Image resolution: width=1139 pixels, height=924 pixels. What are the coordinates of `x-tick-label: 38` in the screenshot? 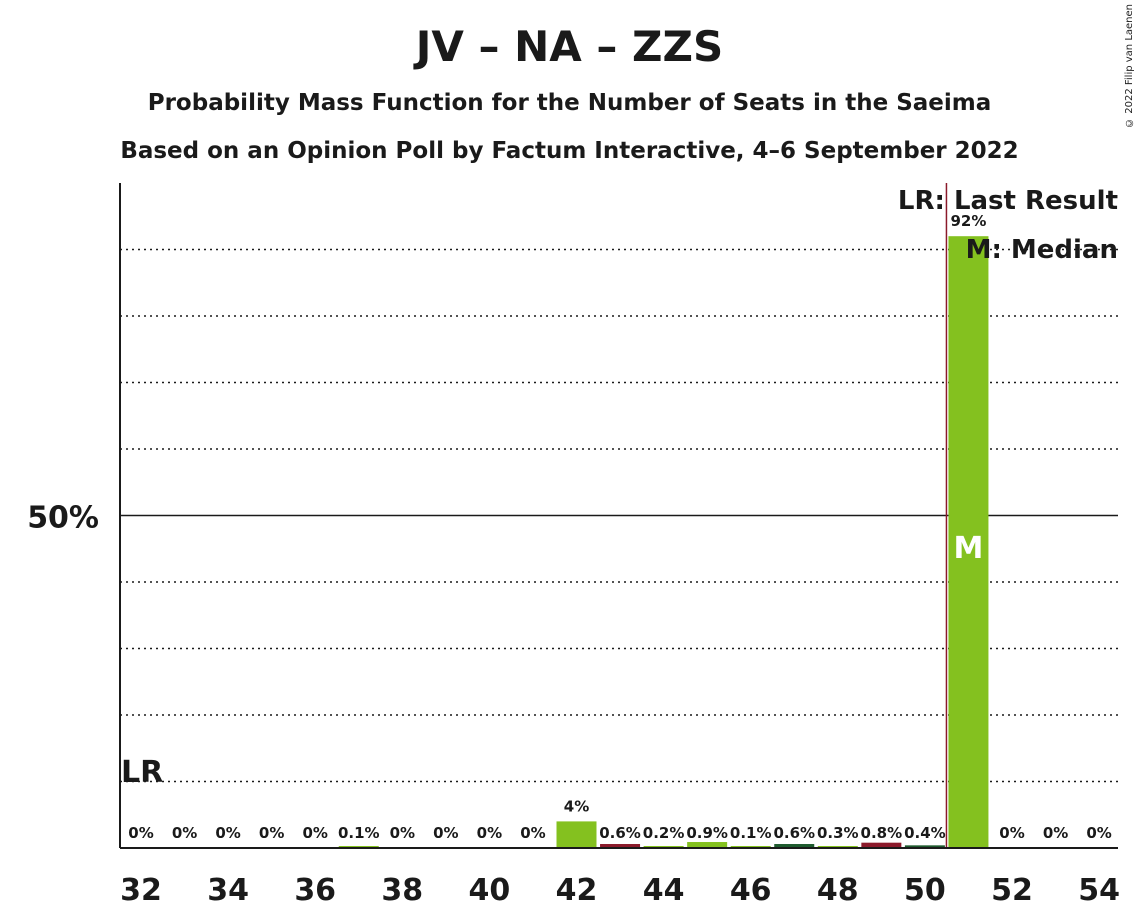 It's located at (402, 890).